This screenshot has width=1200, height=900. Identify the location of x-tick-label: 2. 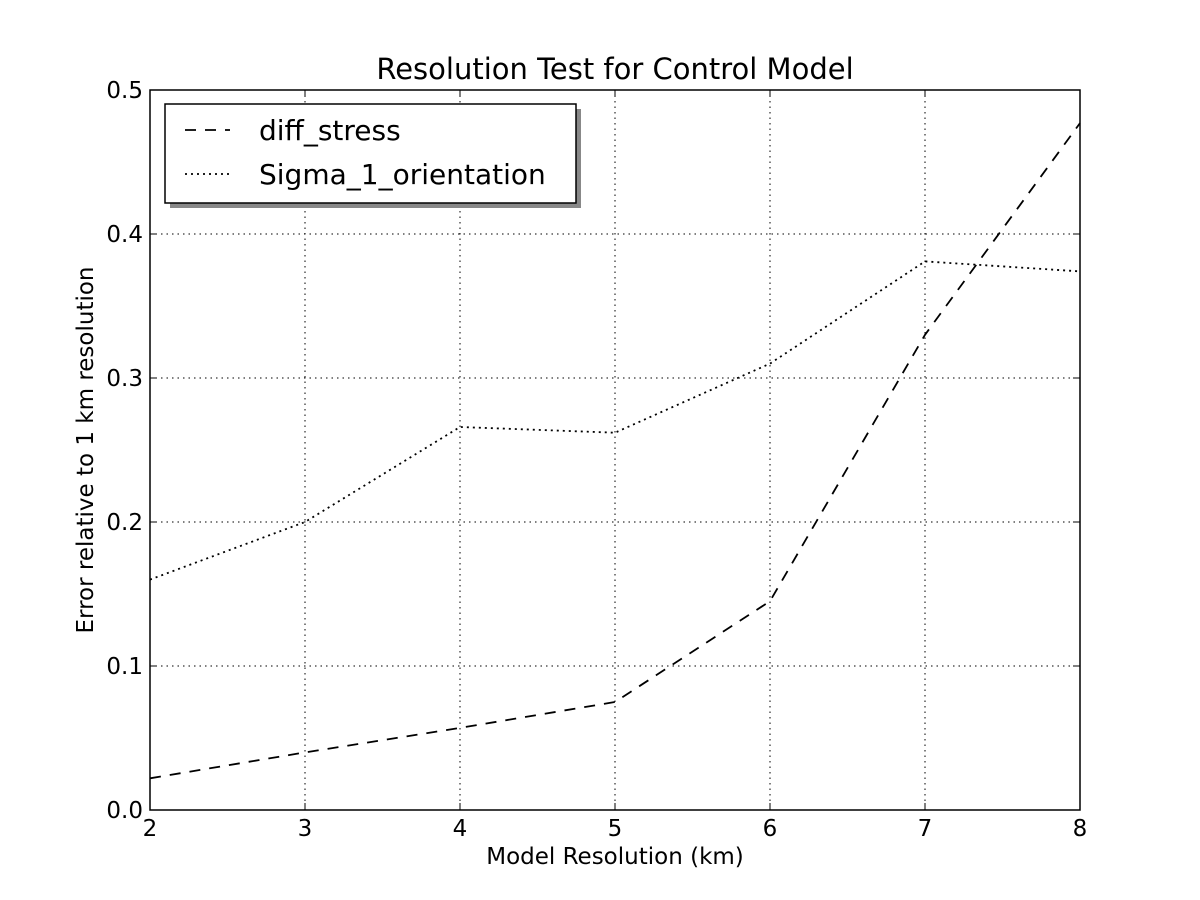
(150, 829).